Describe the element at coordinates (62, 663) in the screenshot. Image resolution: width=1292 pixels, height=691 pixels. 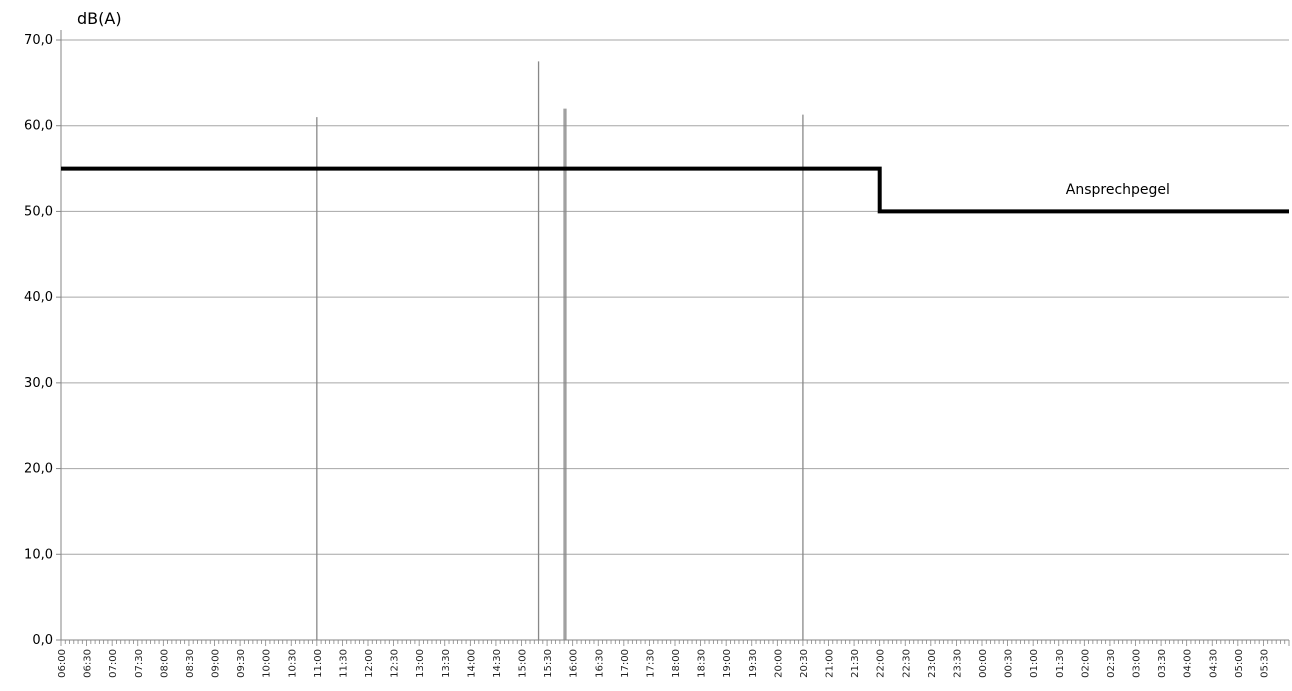
I see `x-tick-label: 06:00` at that location.